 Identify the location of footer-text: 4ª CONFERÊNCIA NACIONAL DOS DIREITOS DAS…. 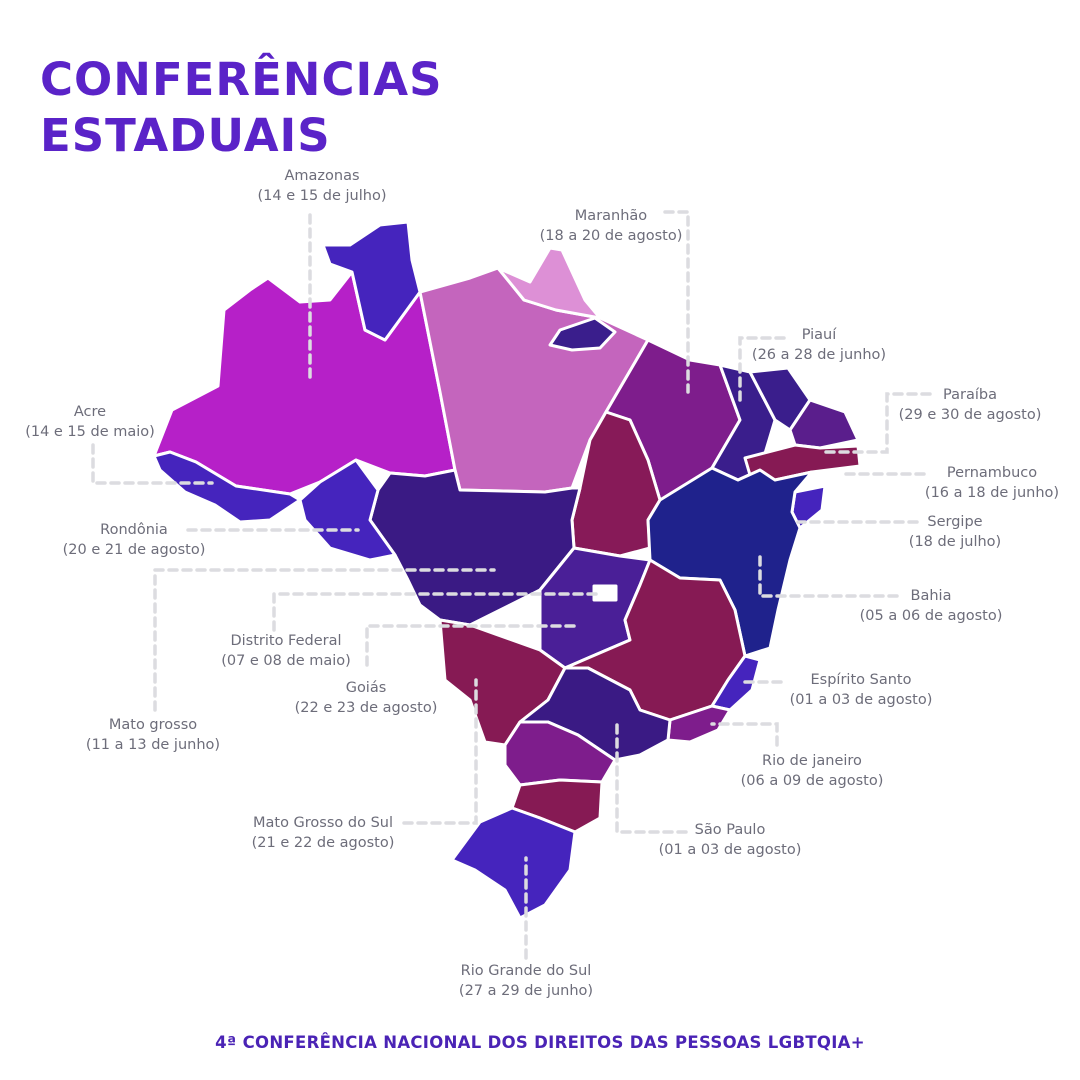
(540, 1042).